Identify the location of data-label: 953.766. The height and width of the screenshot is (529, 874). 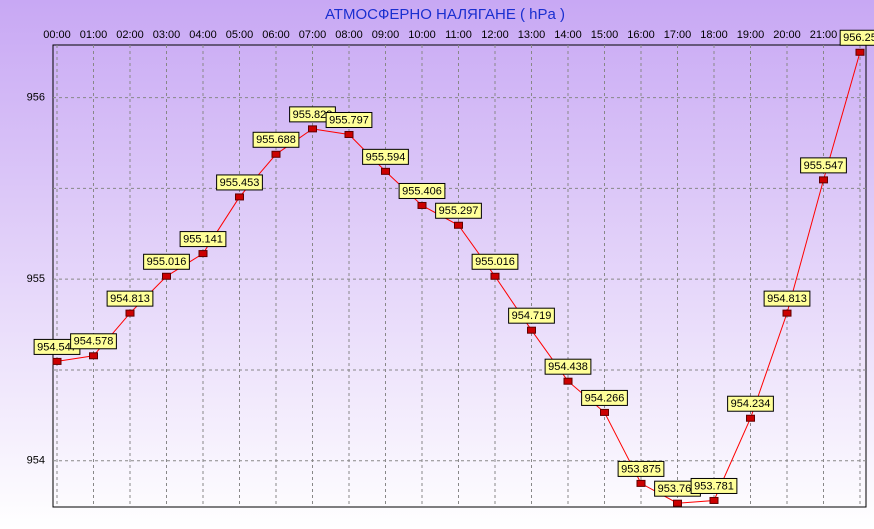
(678, 489).